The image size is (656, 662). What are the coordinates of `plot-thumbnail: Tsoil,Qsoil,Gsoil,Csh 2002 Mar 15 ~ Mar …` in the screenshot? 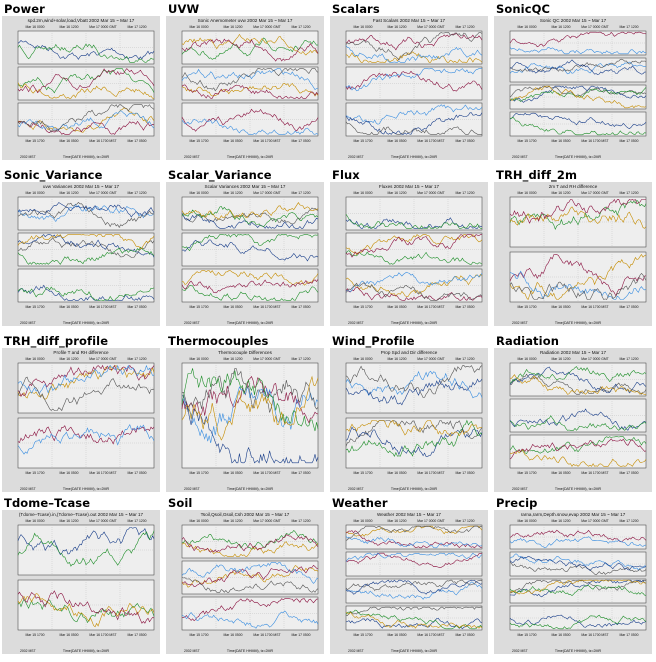 It's located at (245, 582).